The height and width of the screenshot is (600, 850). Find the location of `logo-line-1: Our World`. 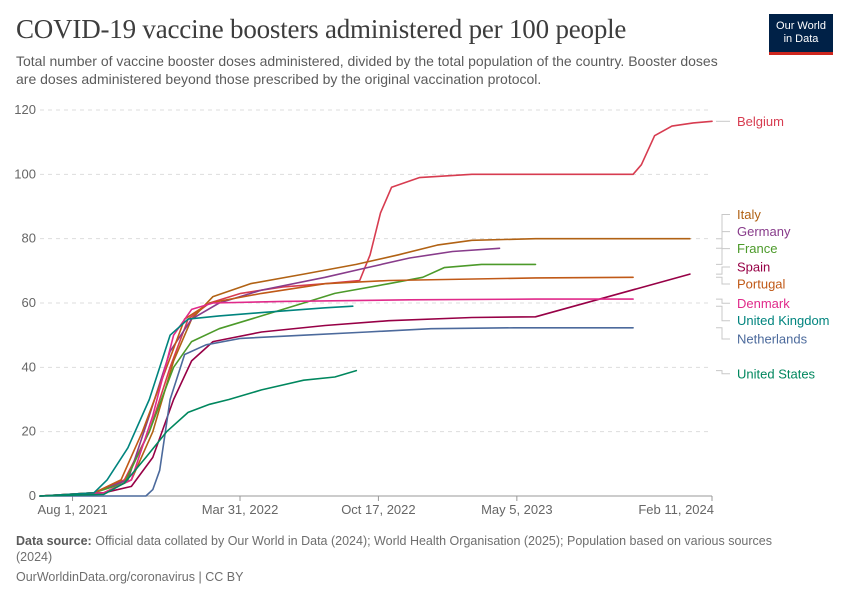

logo-line-1: Our World is located at coordinates (801, 26).